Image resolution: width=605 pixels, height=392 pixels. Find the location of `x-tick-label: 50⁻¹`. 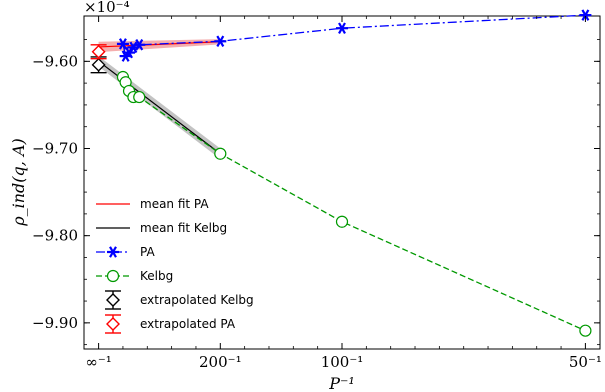

x-tick-label: 50⁻¹ is located at coordinates (585, 362).